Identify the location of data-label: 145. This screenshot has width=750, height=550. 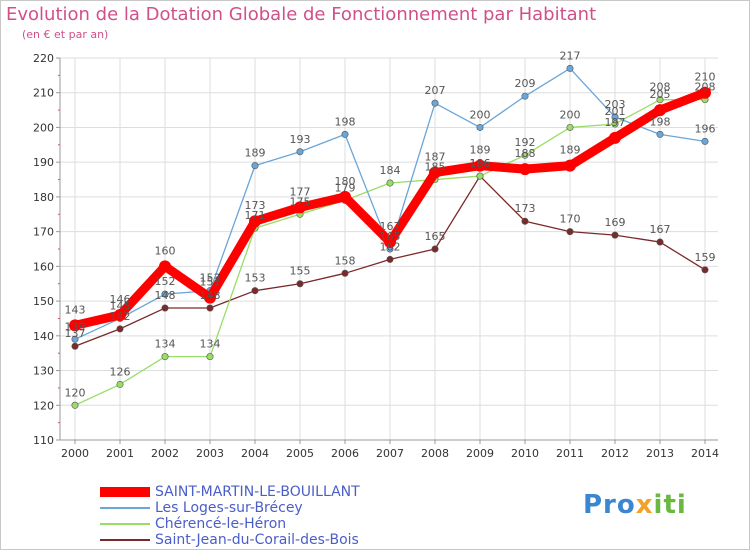
(120, 305).